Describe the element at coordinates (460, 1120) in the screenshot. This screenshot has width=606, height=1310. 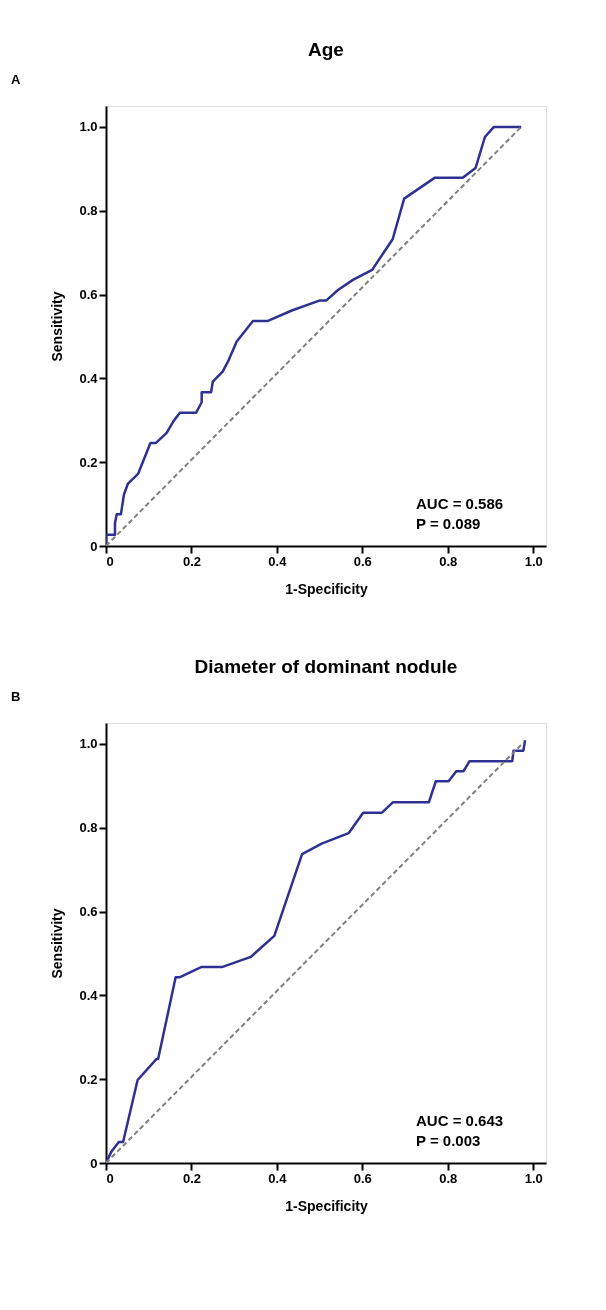
I see `annotation: AUC = 0.643` at that location.